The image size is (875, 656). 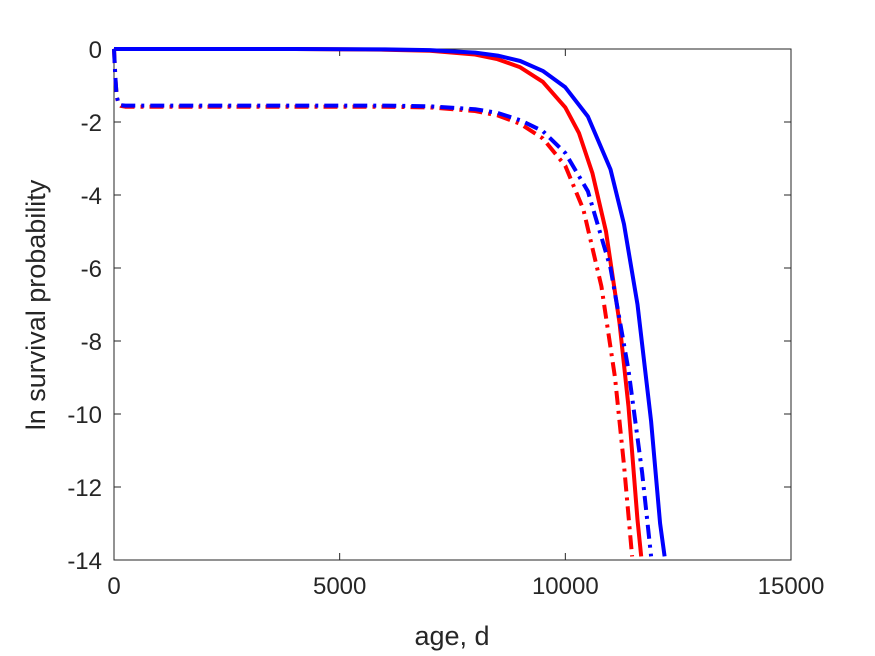 I want to click on y-tick-label: -6, so click(x=91, y=269).